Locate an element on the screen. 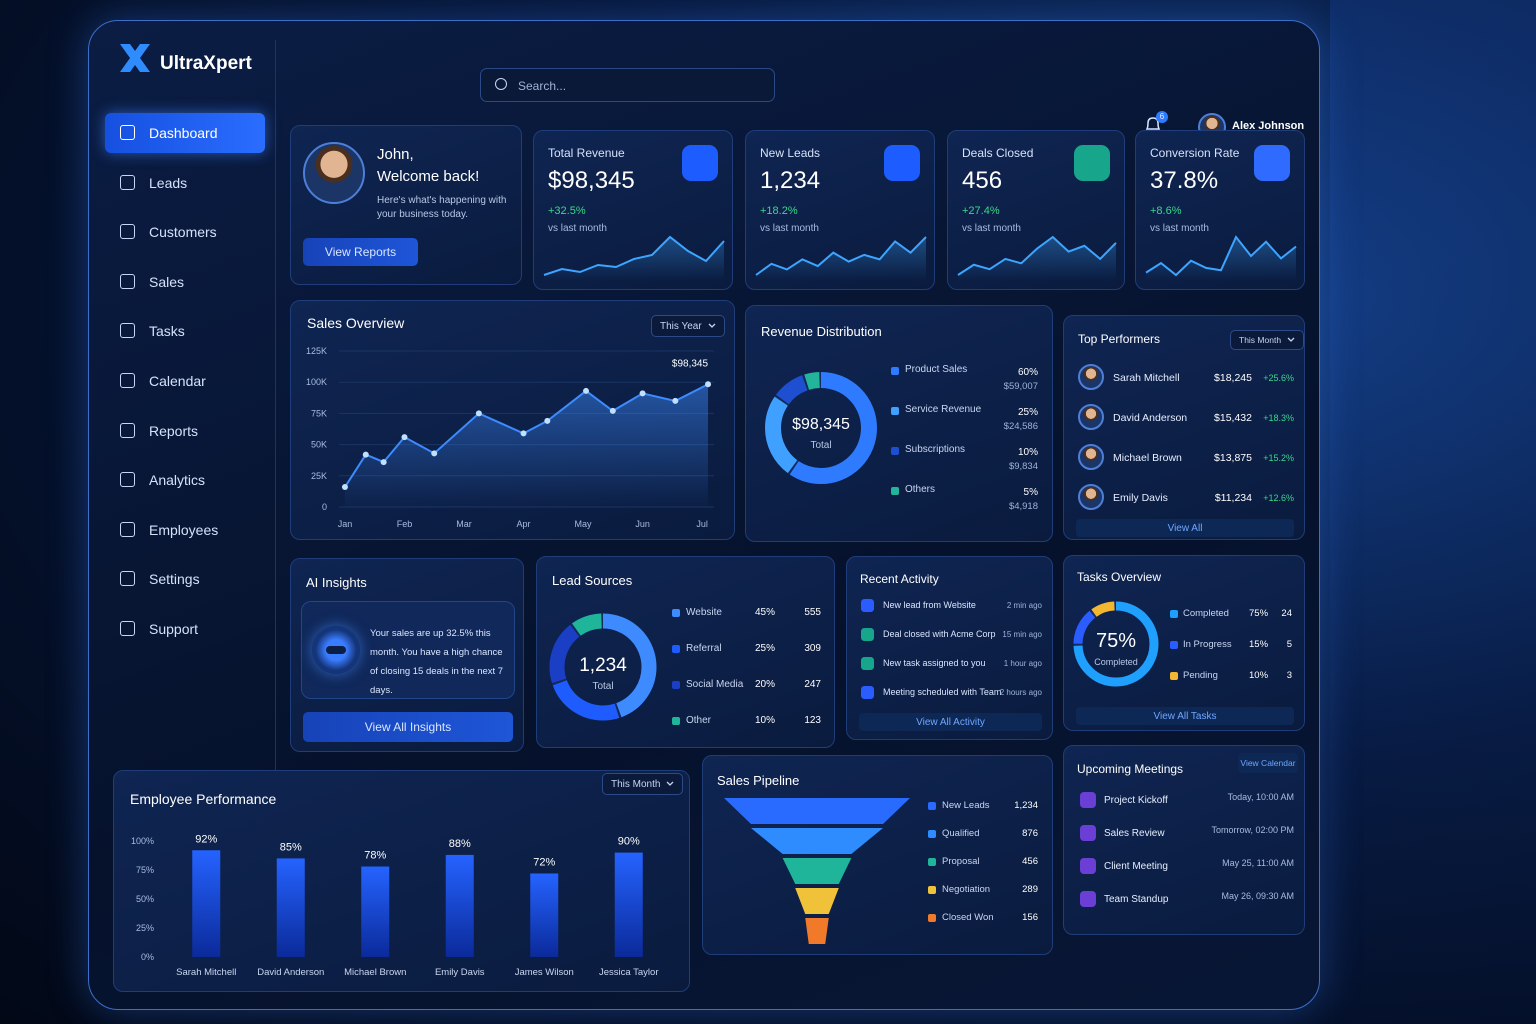 The image size is (1536, 1024). nav-label: Customers is located at coordinates (183, 232).